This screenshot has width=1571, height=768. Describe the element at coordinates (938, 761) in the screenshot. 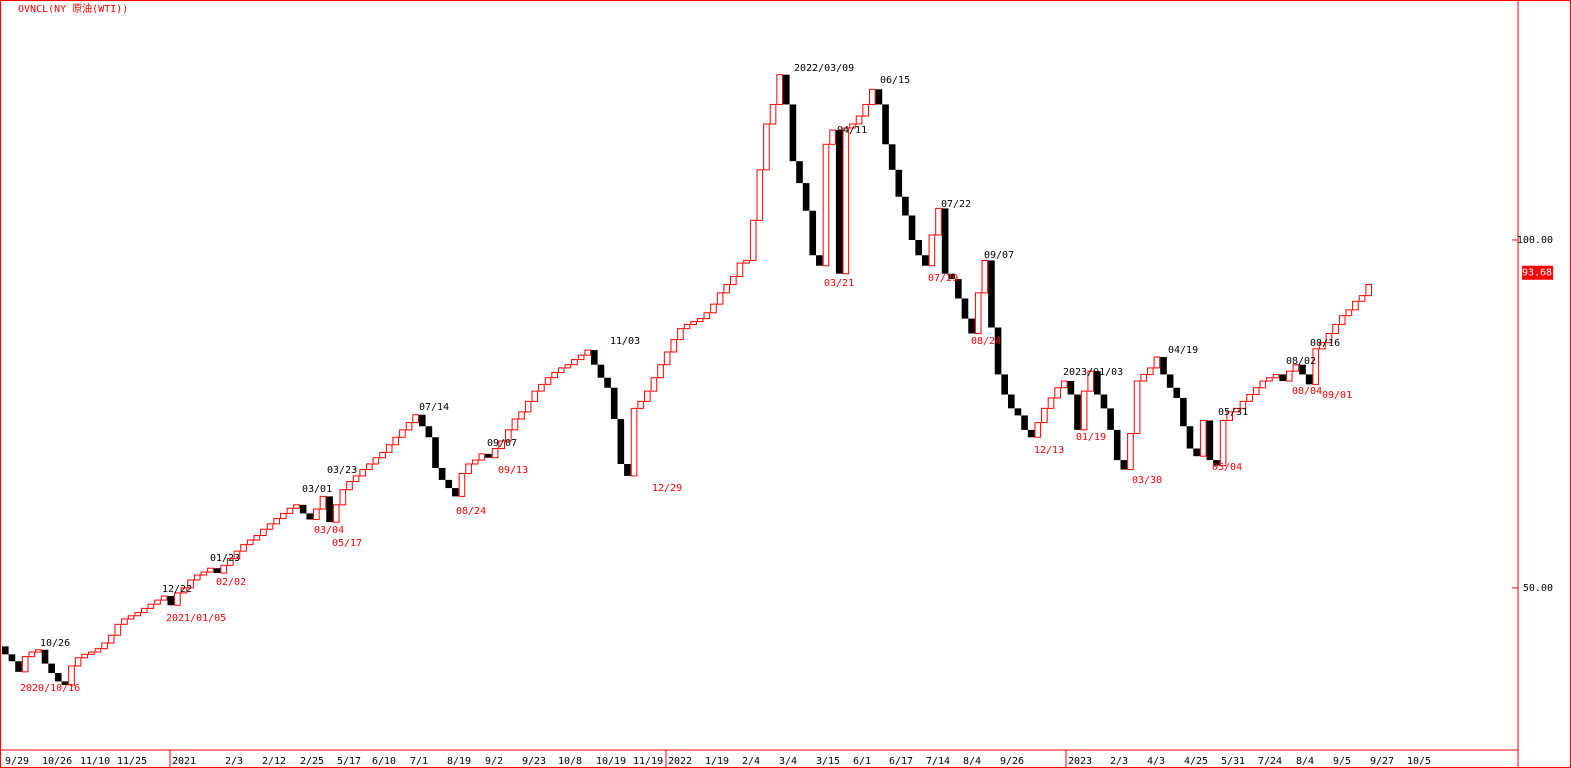

I see `x-tick-label: 7/14` at that location.